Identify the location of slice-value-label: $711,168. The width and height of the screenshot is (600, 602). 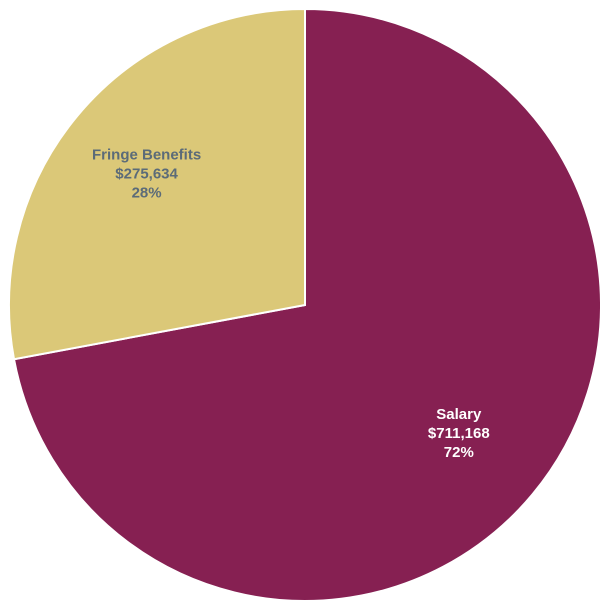
(459, 433).